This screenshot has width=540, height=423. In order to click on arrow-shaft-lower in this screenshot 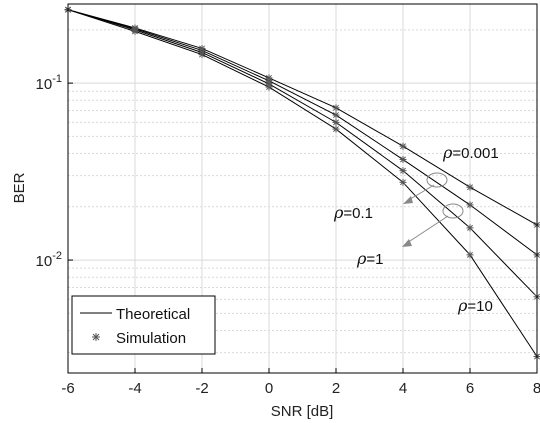, I will do `click(427, 229)`.